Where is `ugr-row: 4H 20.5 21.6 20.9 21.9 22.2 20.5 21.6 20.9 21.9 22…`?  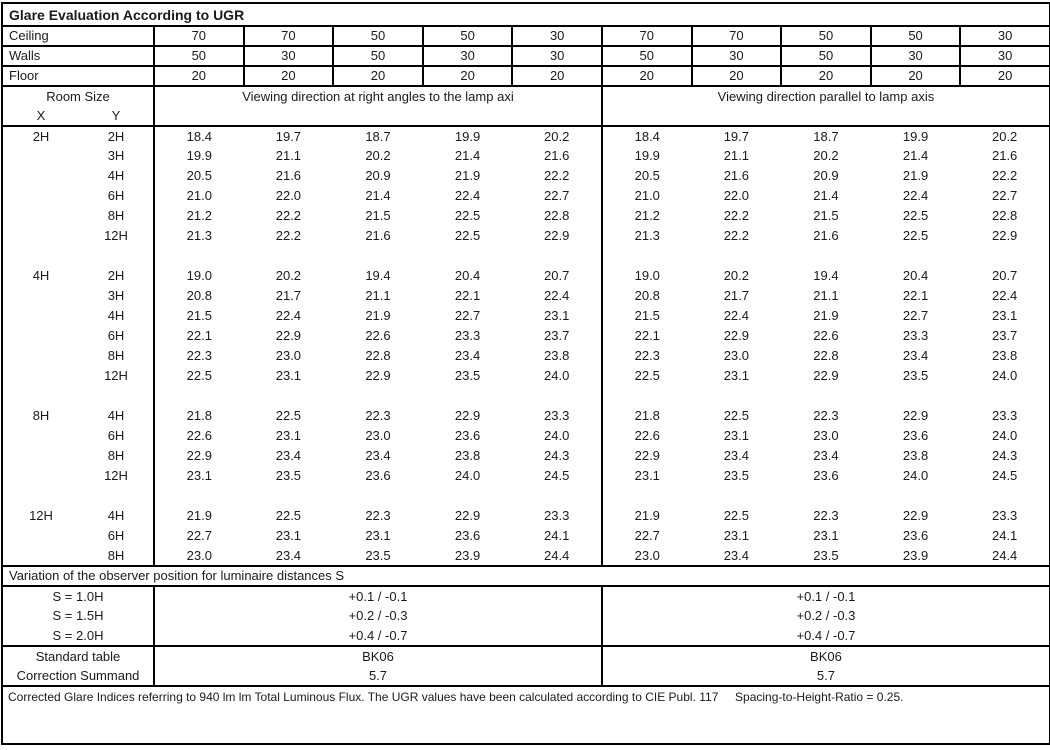
ugr-row: 4H 20.5 21.6 20.9 21.9 22.2 20.5 21.6 20.9 21.9 22… is located at coordinates (526, 176).